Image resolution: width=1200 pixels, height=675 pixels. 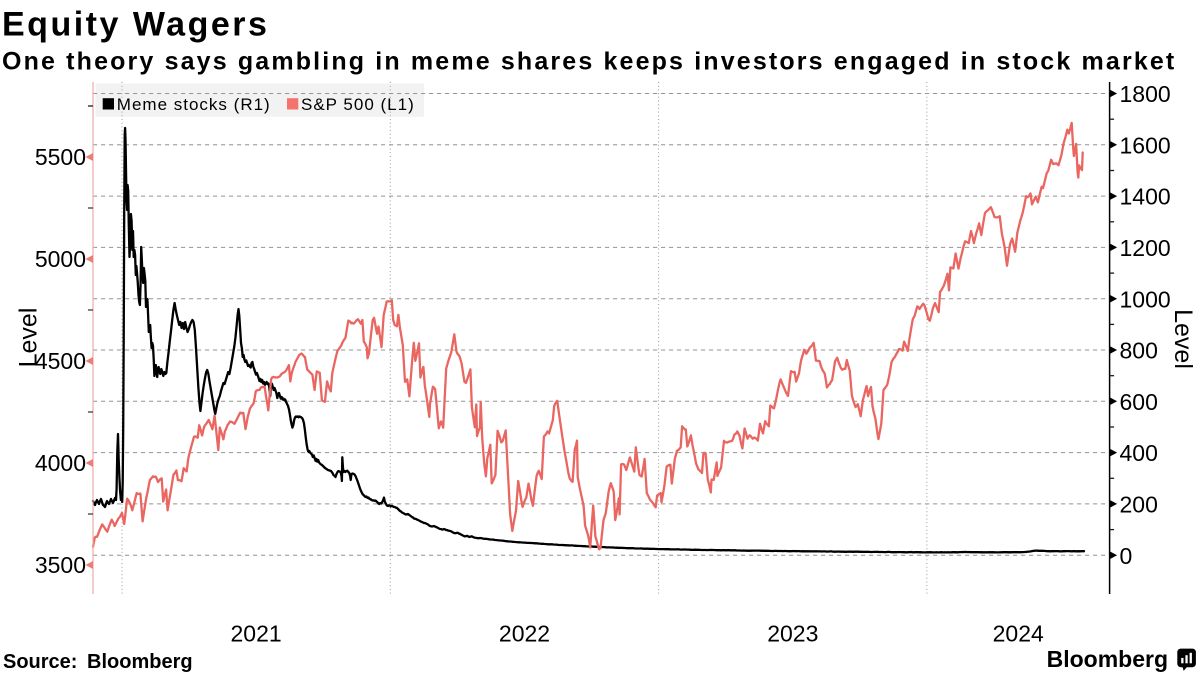 What do you see at coordinates (792, 634) in the screenshot?
I see `svg-text: 2023` at bounding box center [792, 634].